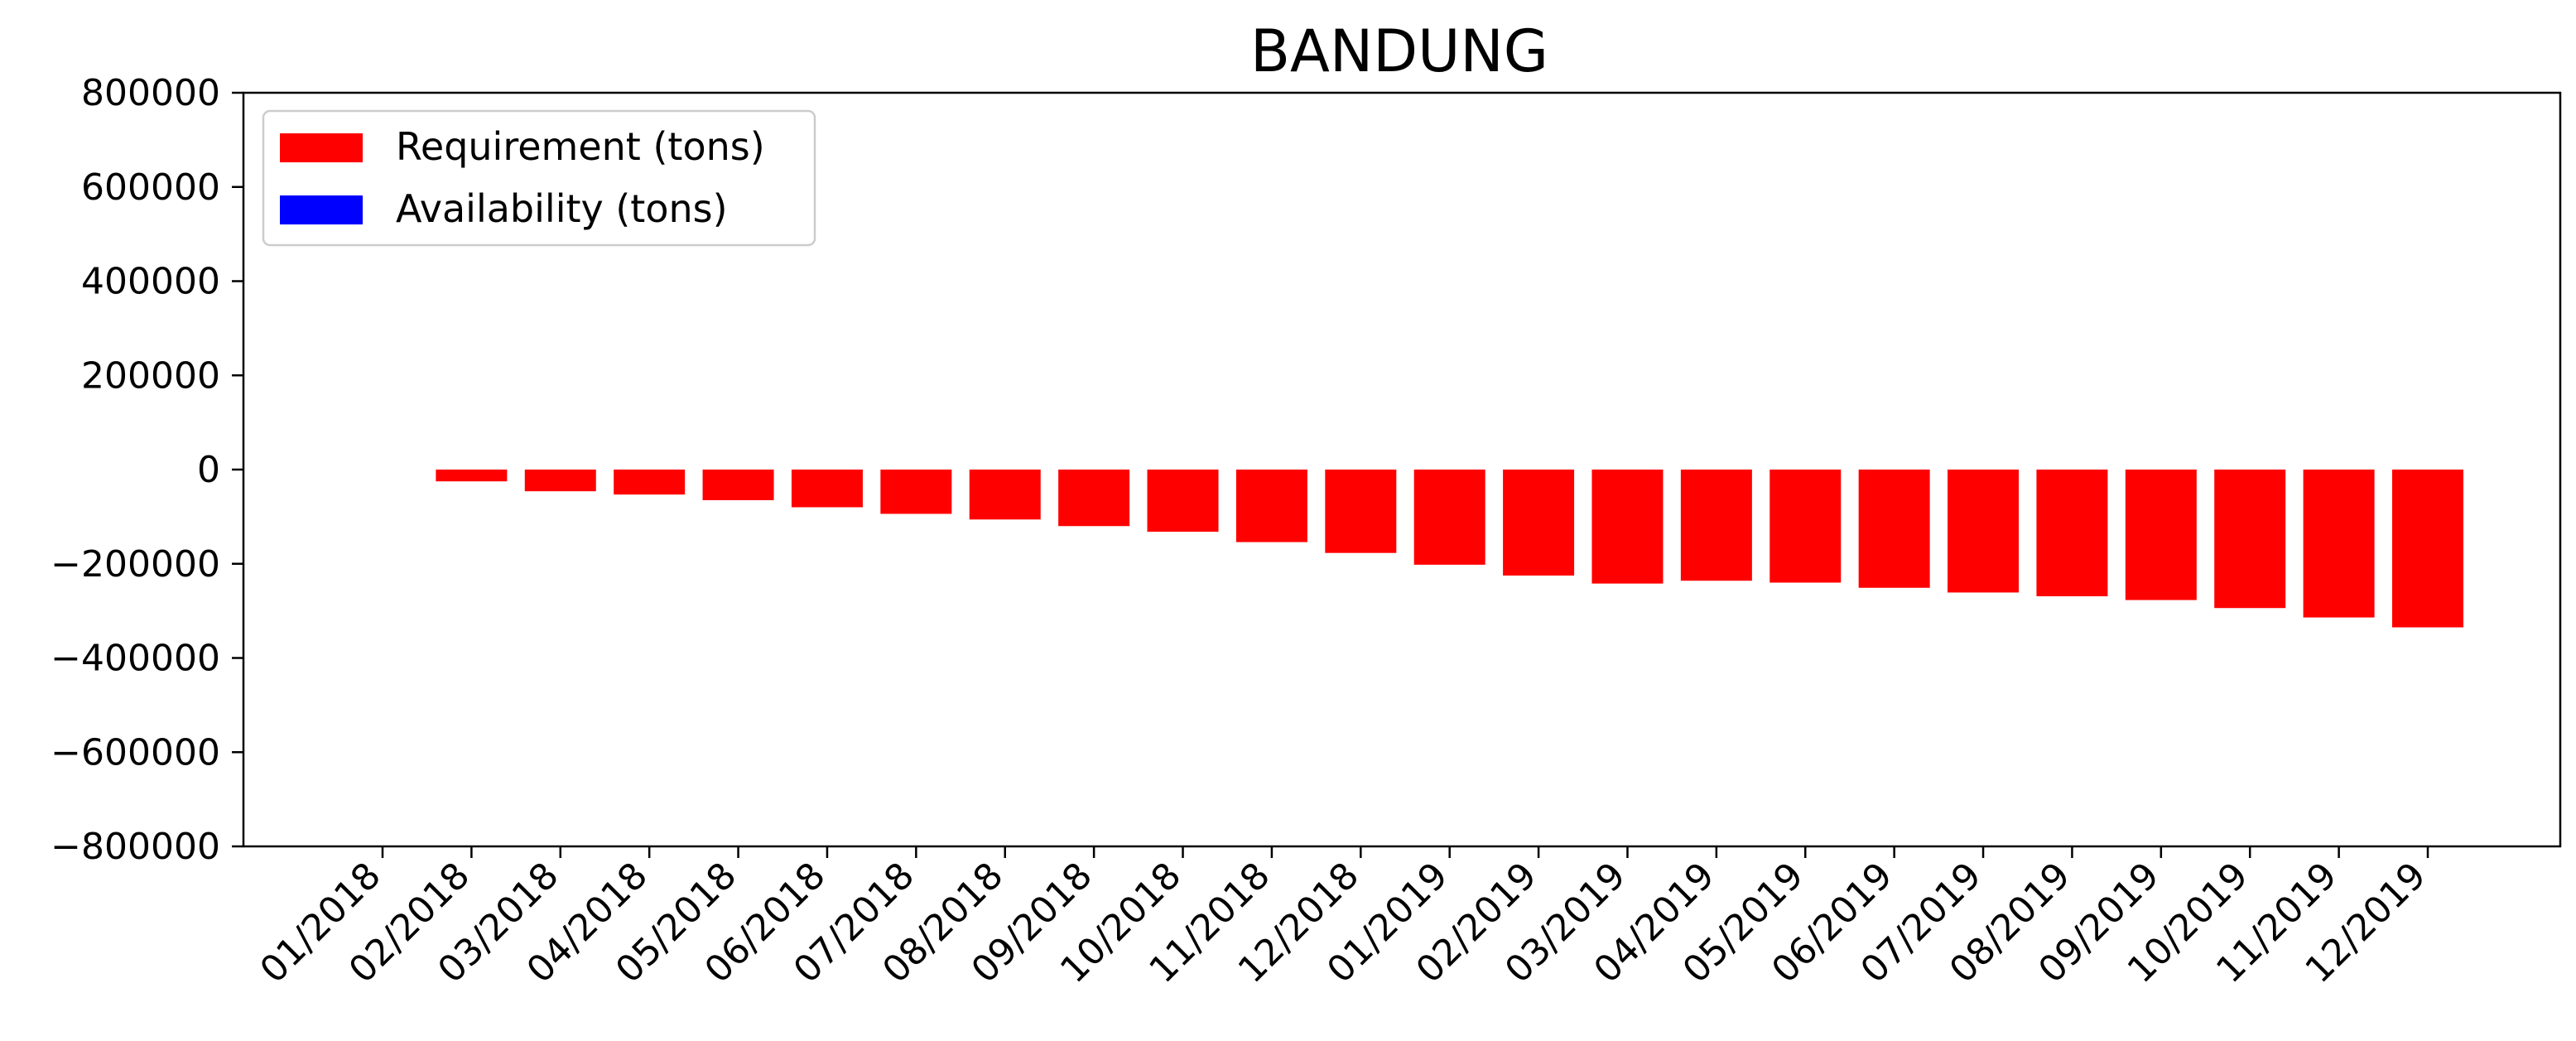  Describe the element at coordinates (135, 752) in the screenshot. I see `y-tick-label: −600000` at that location.